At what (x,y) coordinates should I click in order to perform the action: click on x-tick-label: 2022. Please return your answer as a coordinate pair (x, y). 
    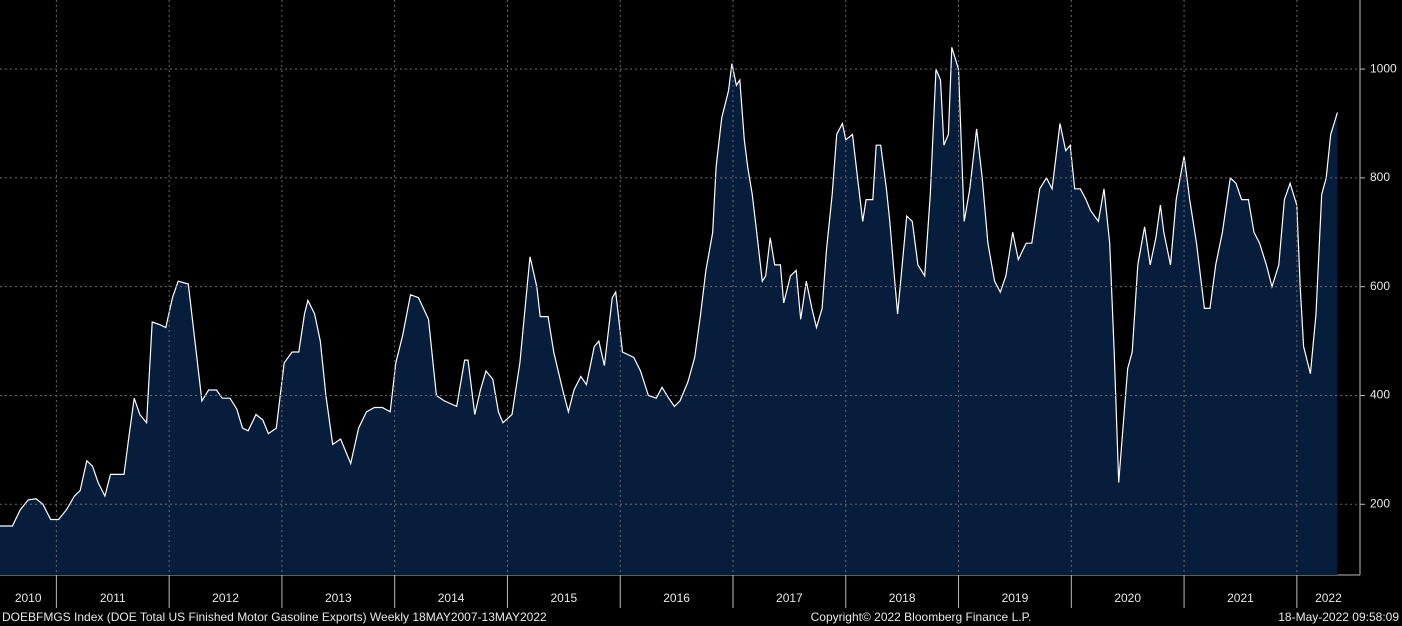
    Looking at the image, I should click on (1328, 598).